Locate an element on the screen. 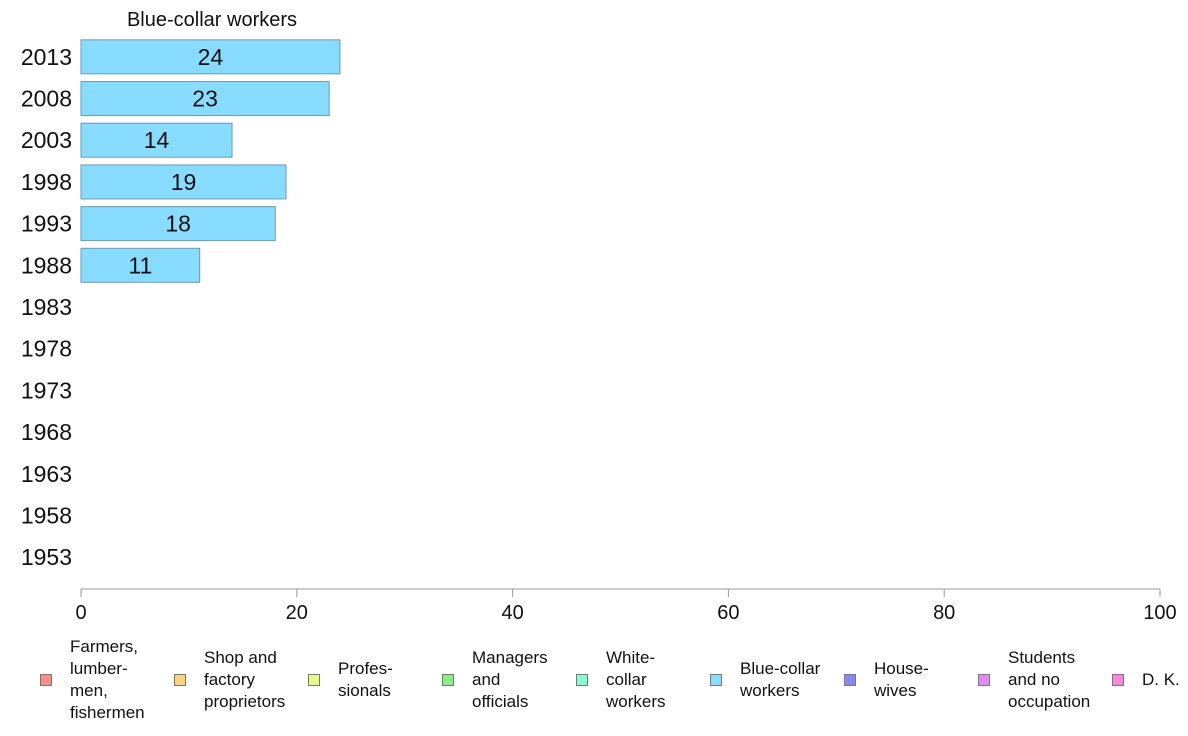 Image resolution: width=1188 pixels, height=736 pixels. legend-item: Blue-collar workers is located at coordinates (765, 680).